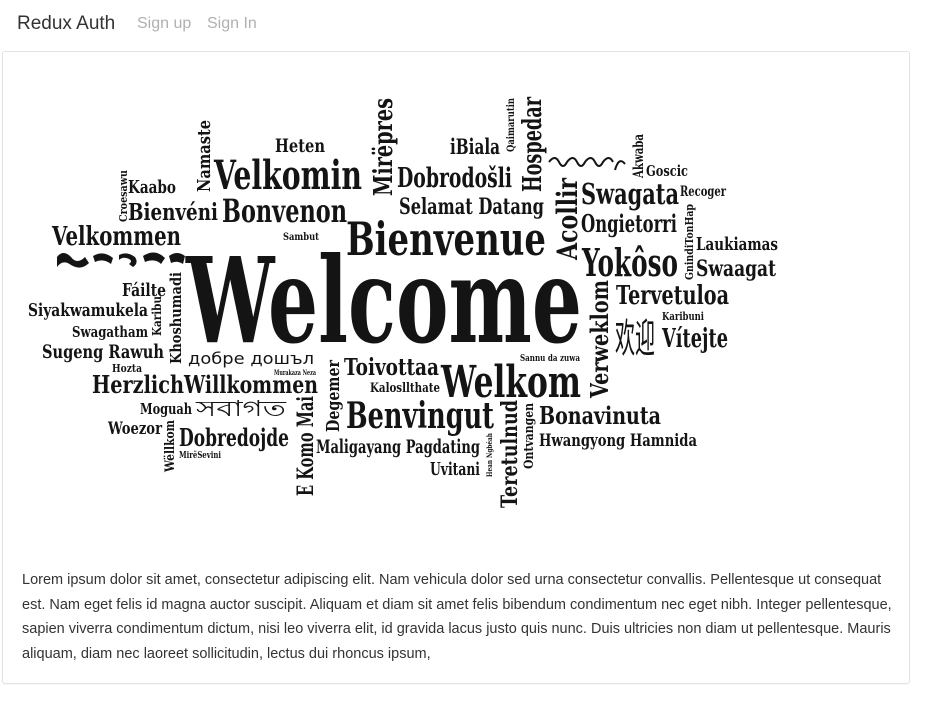  Describe the element at coordinates (703, 192) in the screenshot. I see `word-cloud-word: Recoger` at that location.